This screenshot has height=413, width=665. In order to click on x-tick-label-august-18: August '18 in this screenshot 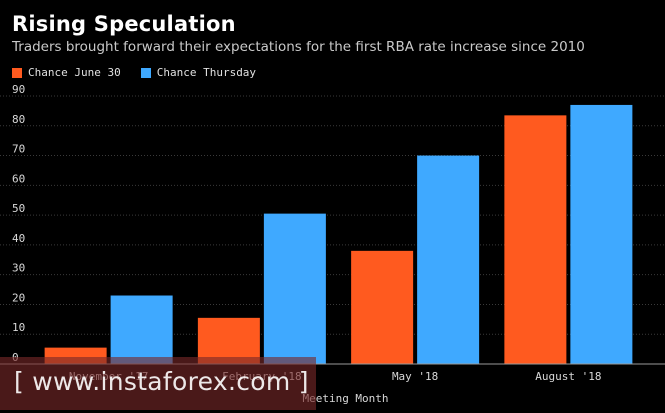, I will do `click(568, 376)`.